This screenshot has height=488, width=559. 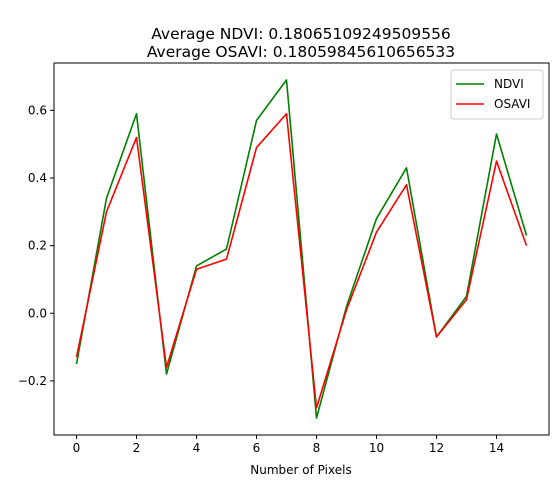 What do you see at coordinates (376, 448) in the screenshot?
I see `x-tick-label-10: 10` at bounding box center [376, 448].